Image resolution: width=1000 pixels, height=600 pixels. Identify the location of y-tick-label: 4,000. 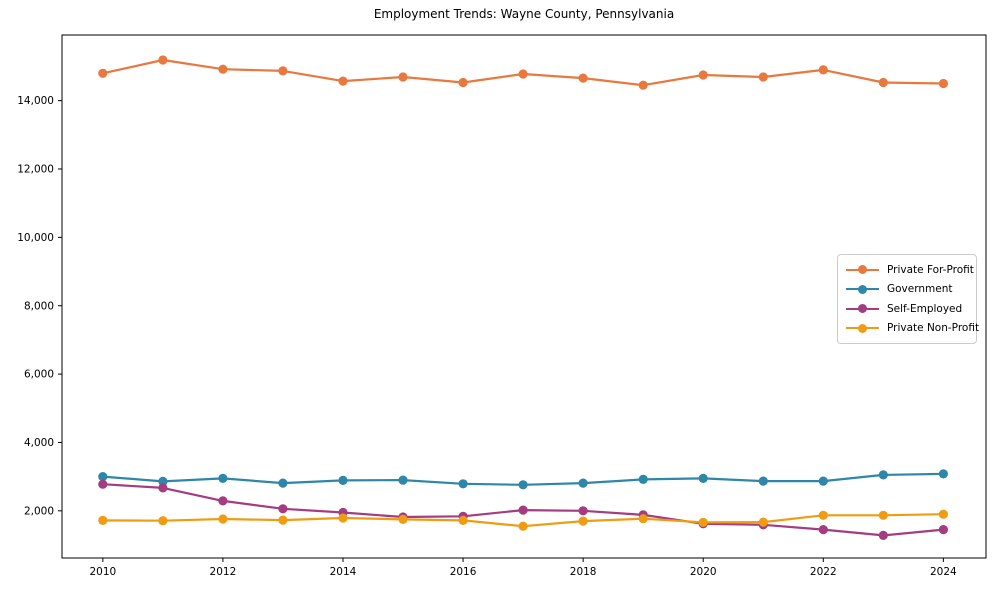
(39, 443).